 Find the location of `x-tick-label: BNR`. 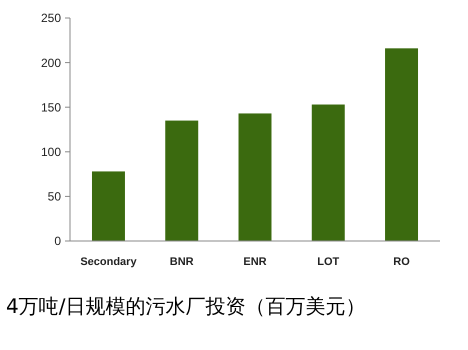

x-tick-label: BNR is located at coordinates (182, 262).